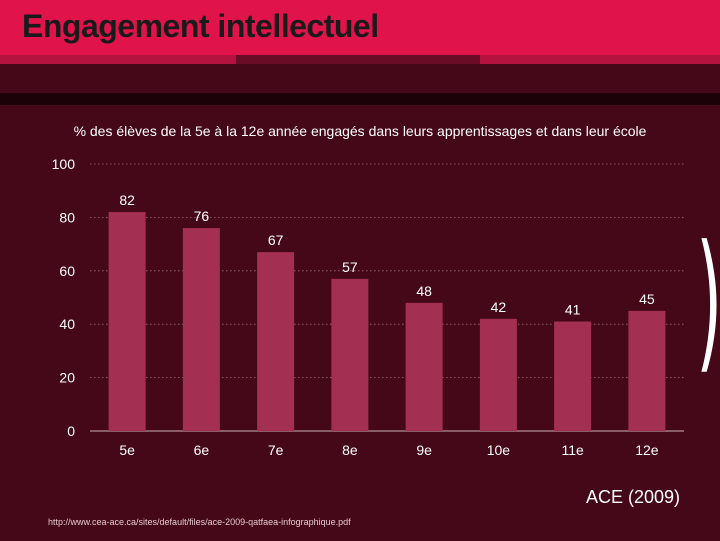 The height and width of the screenshot is (541, 720). Describe the element at coordinates (202, 450) in the screenshot. I see `x-tick-label: 6e` at that location.